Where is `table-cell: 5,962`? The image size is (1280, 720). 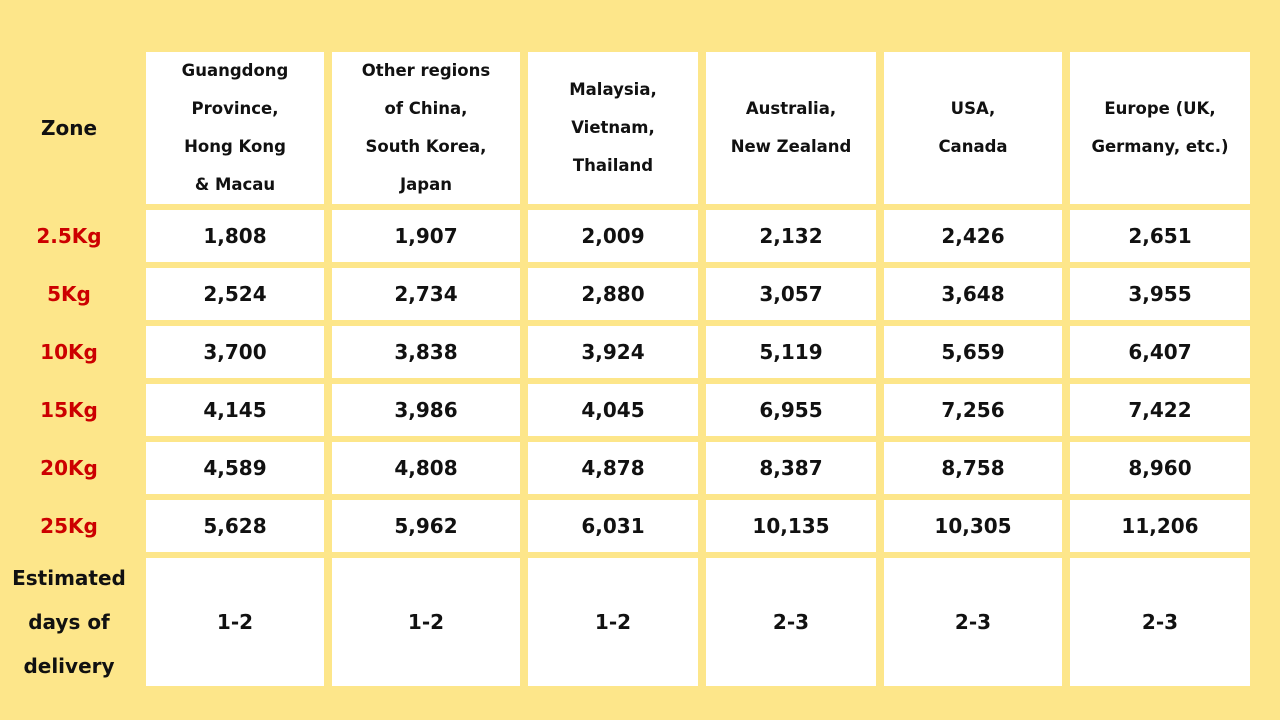 table-cell: 5,962 is located at coordinates (426, 526).